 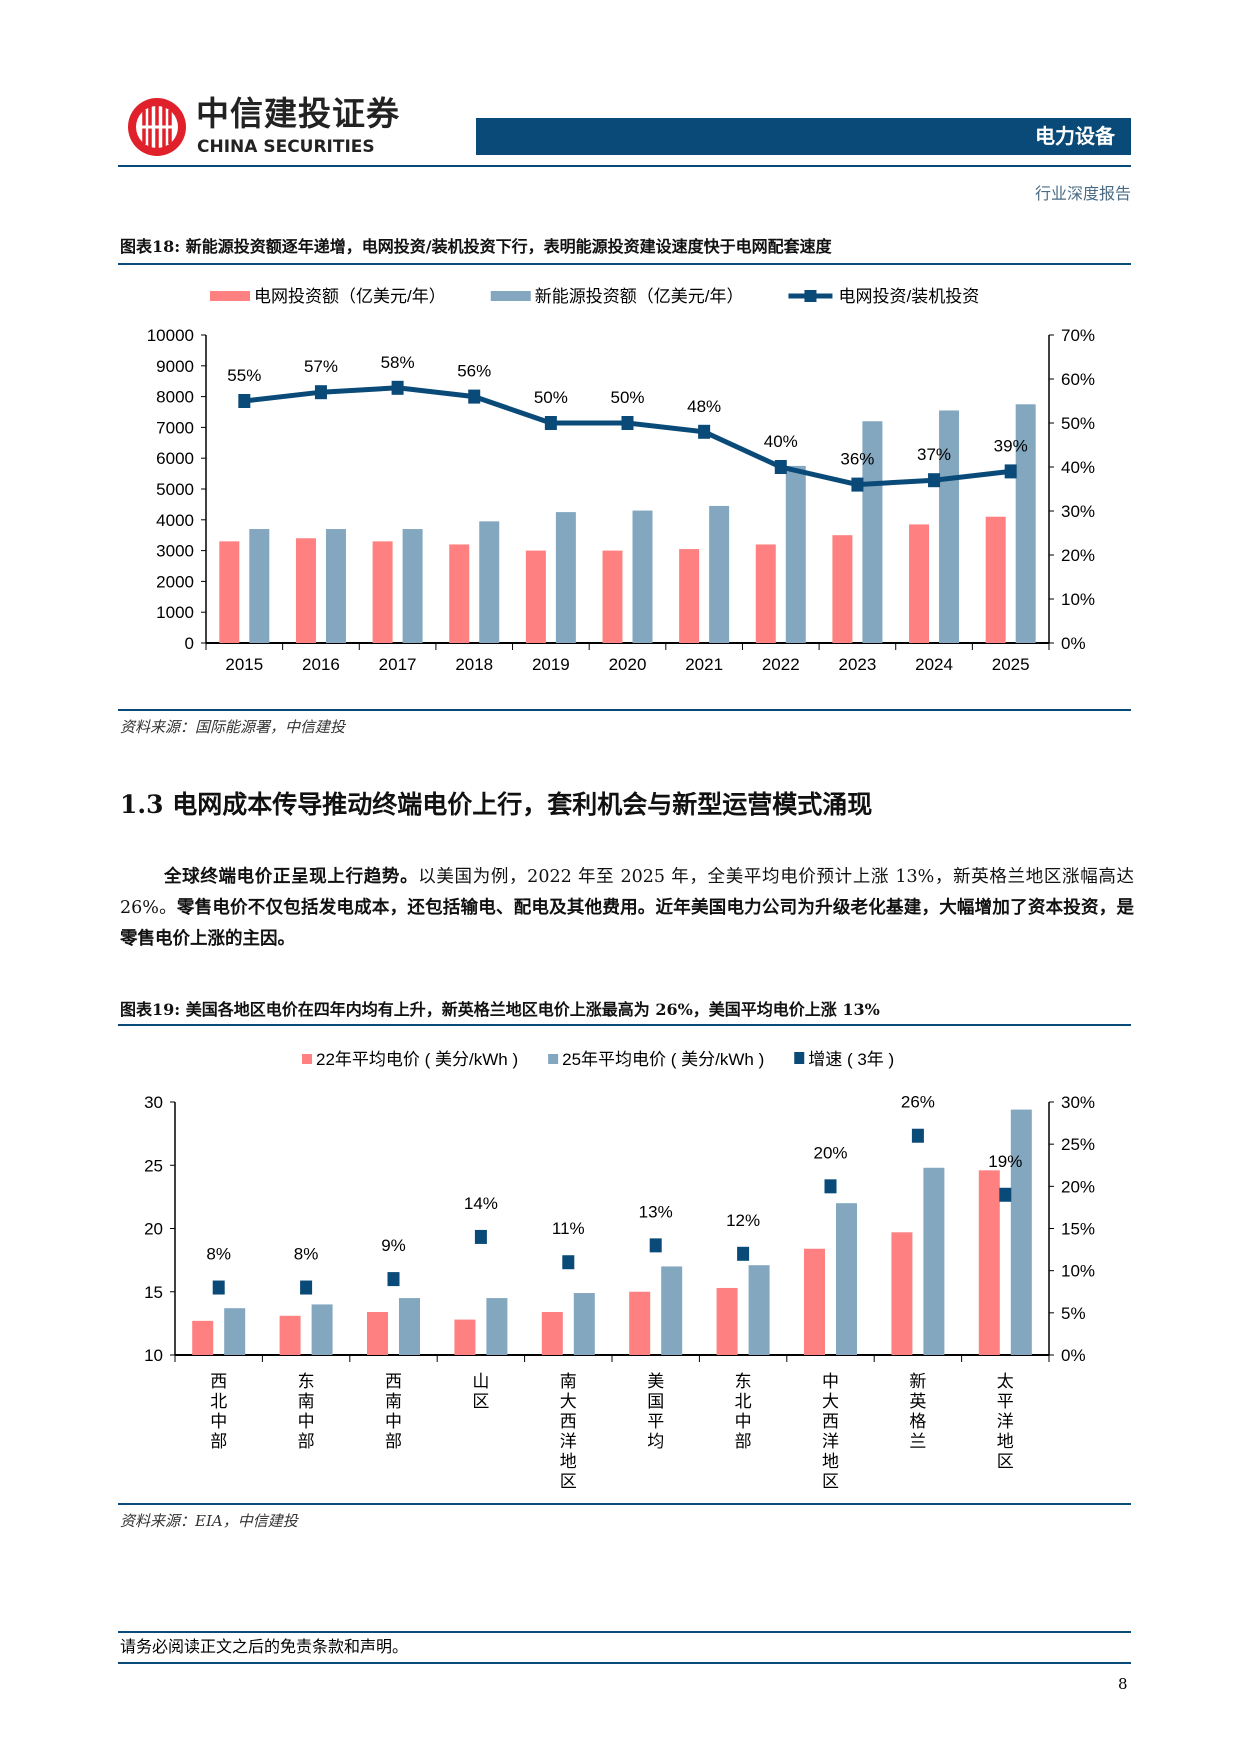 What do you see at coordinates (153, 1229) in the screenshot?
I see `y-tick-label: 20` at bounding box center [153, 1229].